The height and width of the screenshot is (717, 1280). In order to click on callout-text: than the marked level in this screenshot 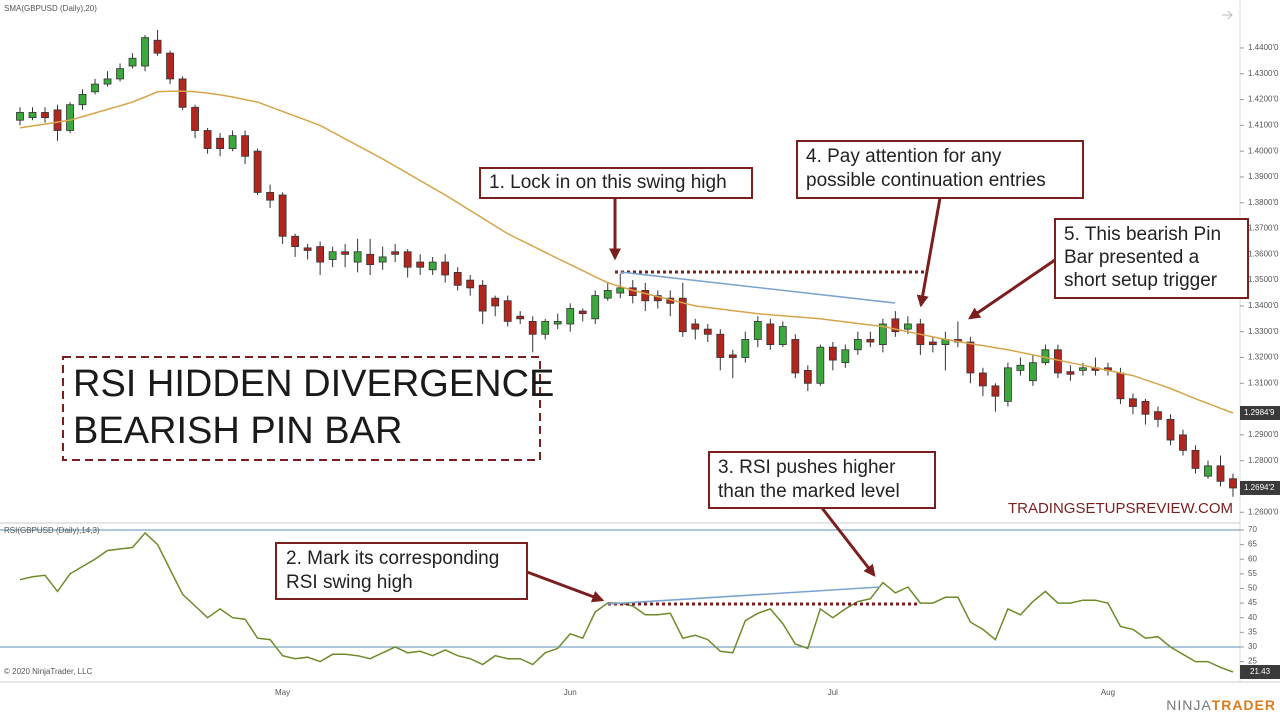, I will do `click(809, 491)`.